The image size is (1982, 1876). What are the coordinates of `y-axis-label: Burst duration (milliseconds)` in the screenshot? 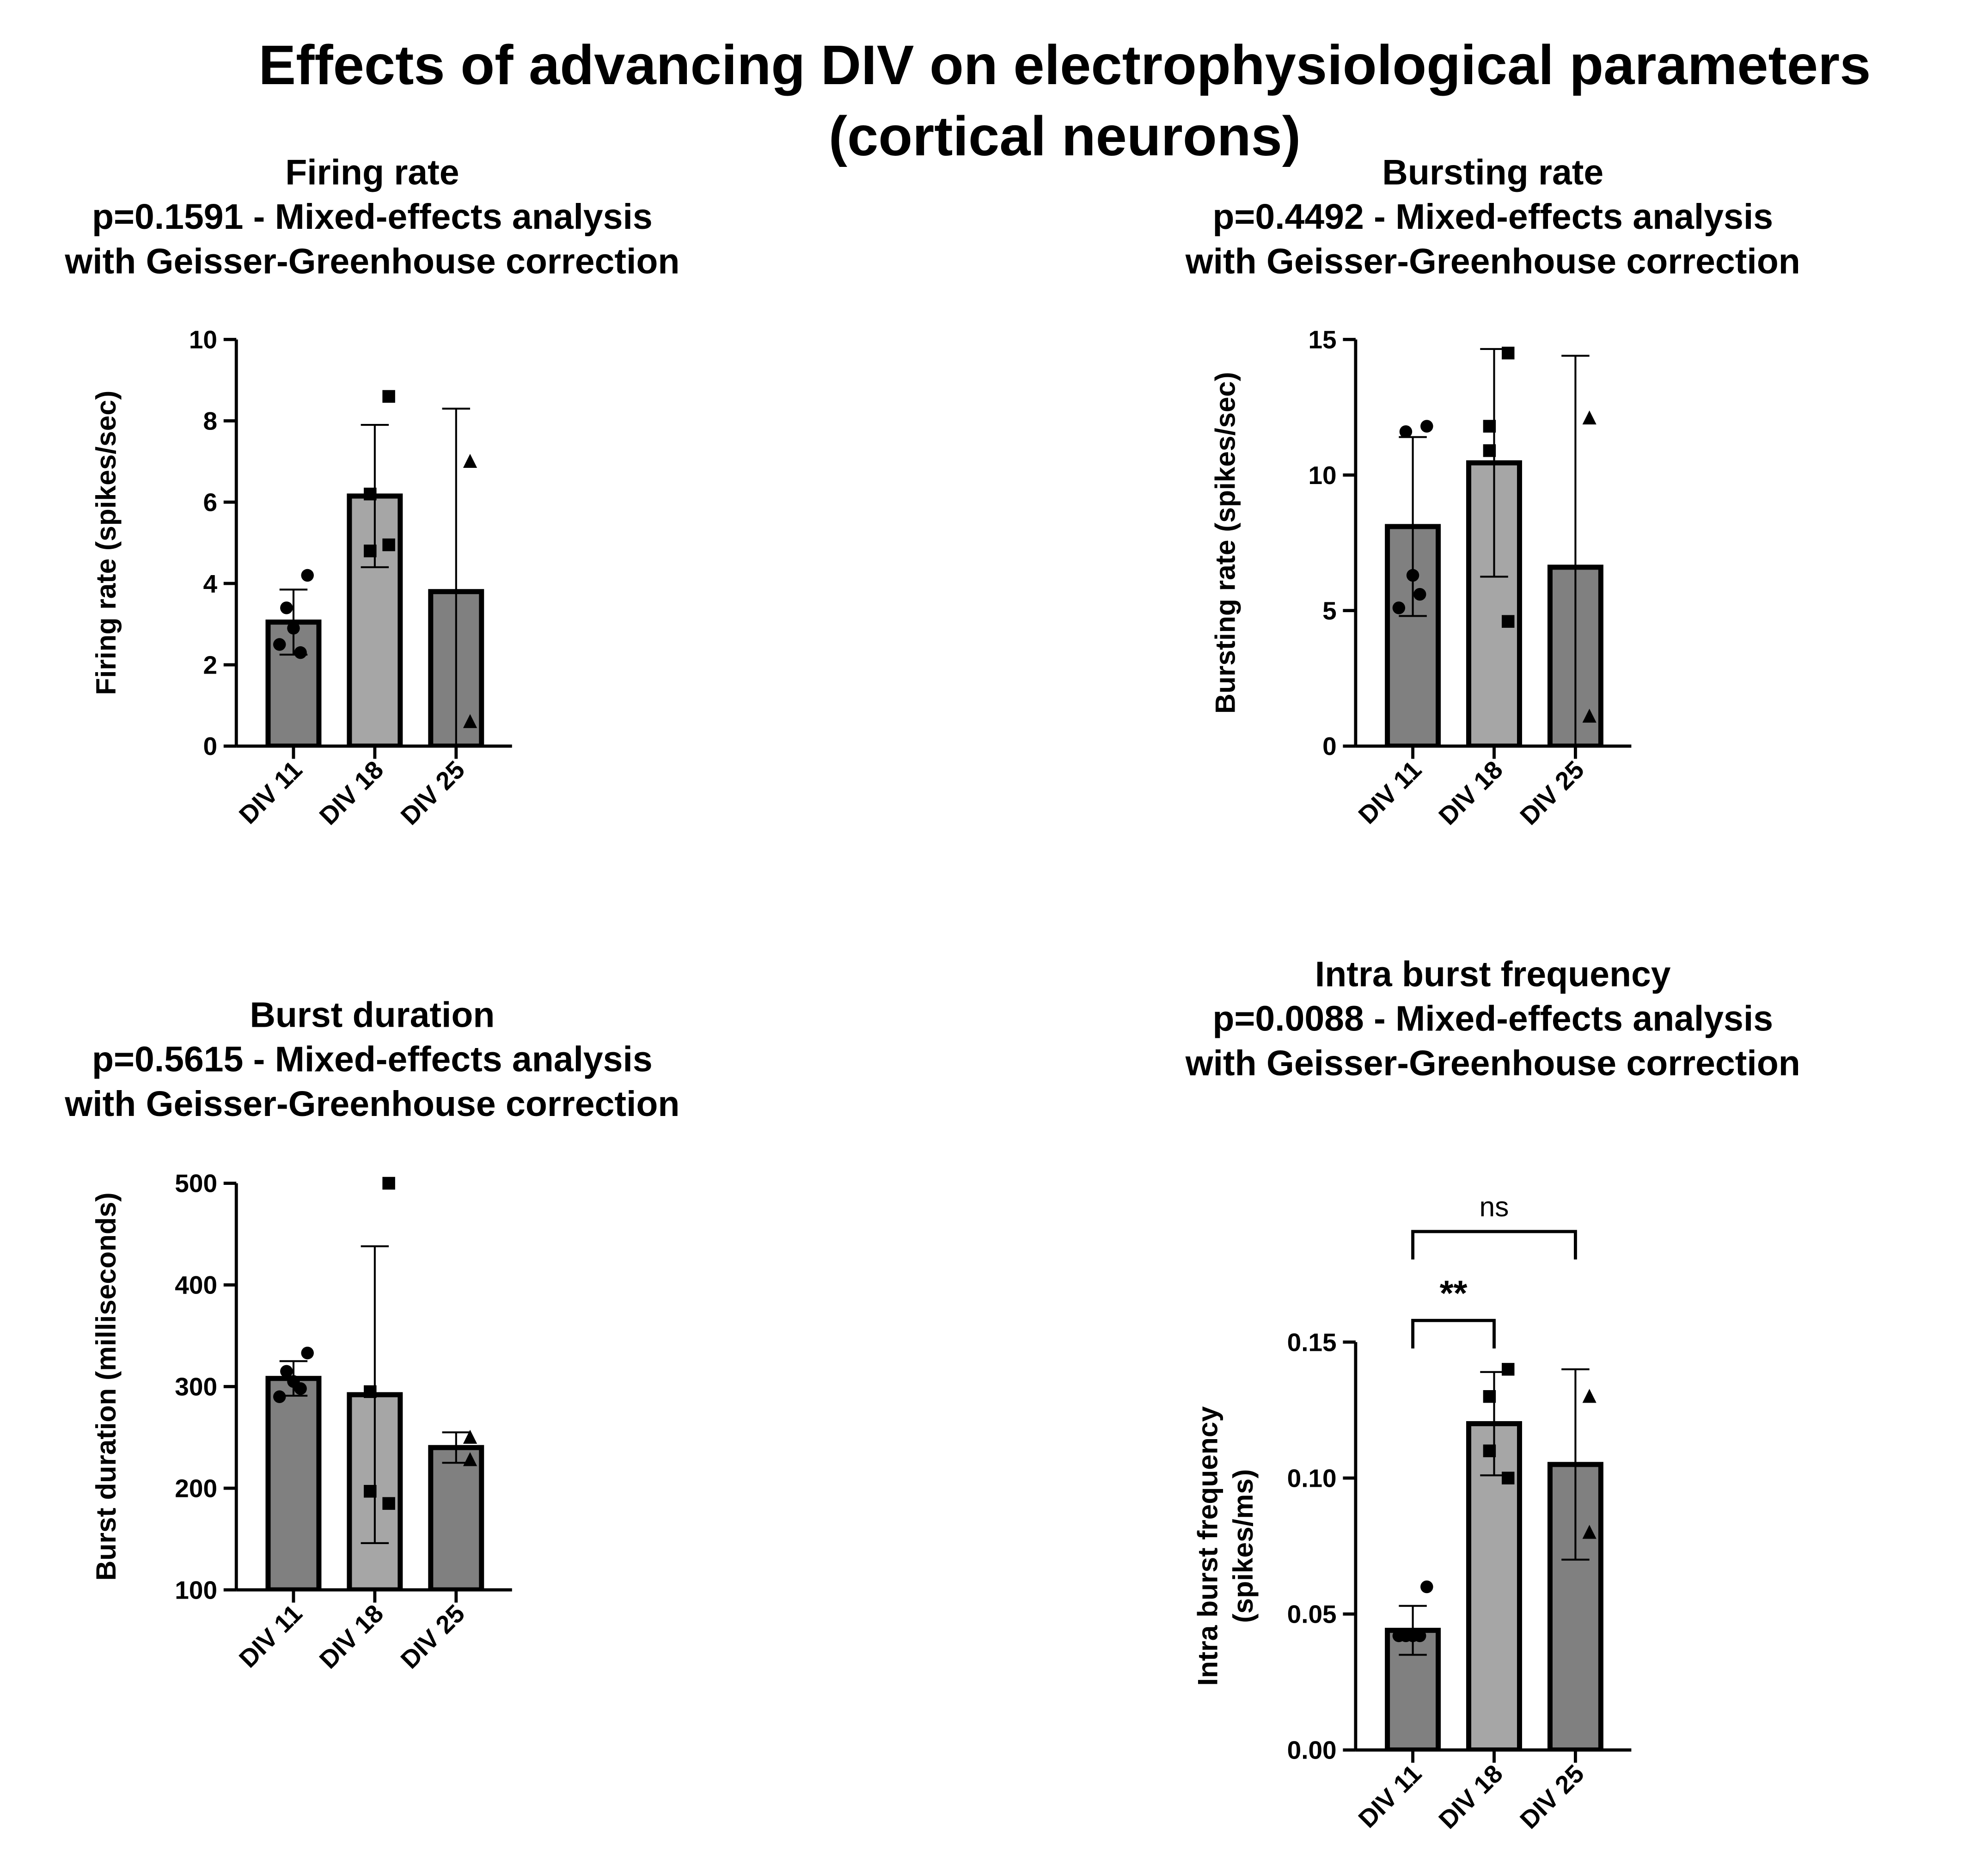 It's located at (106, 1386).